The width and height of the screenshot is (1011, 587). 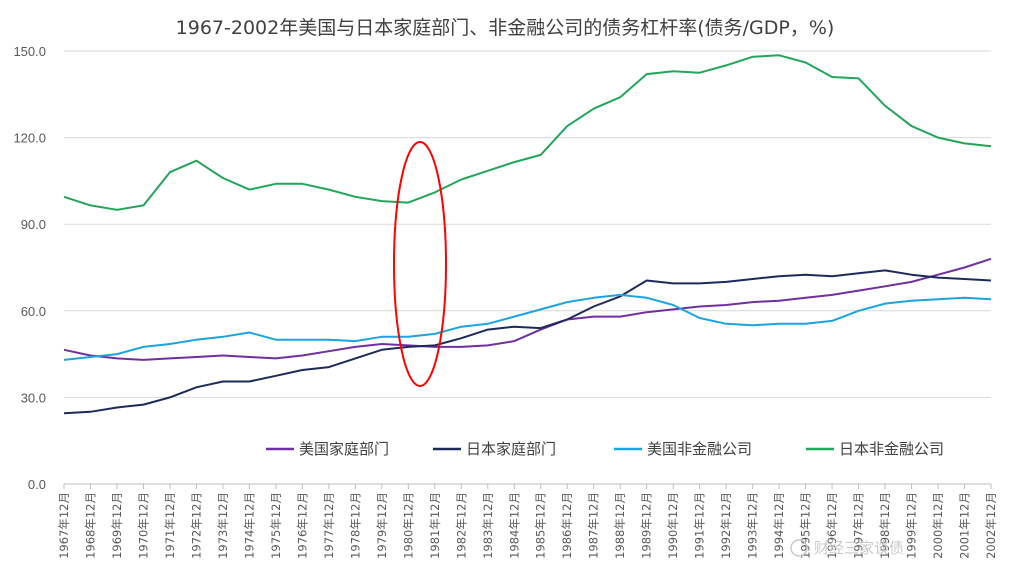 What do you see at coordinates (90, 525) in the screenshot?
I see `x-tick-label: 1968年12月` at bounding box center [90, 525].